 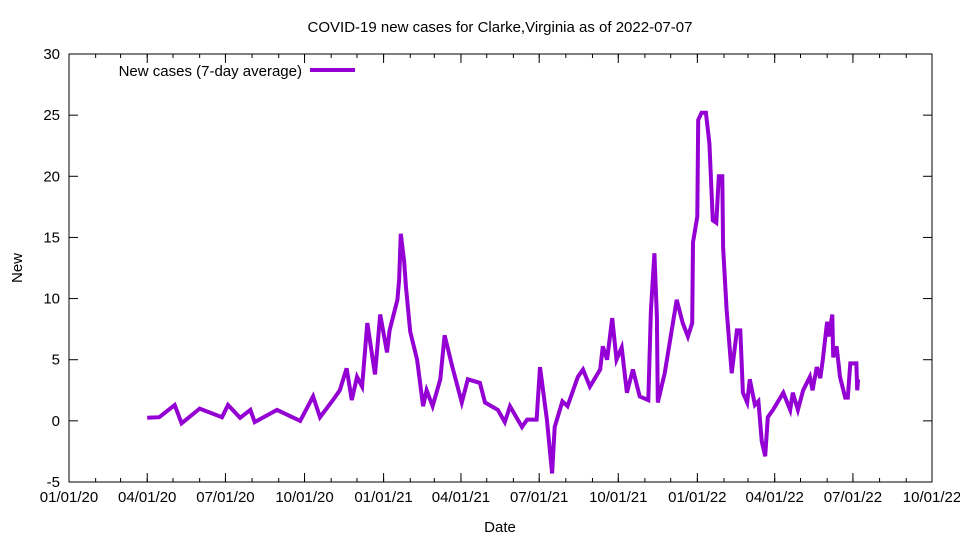 I want to click on x-tick-label: 04/01/21, so click(x=461, y=497).